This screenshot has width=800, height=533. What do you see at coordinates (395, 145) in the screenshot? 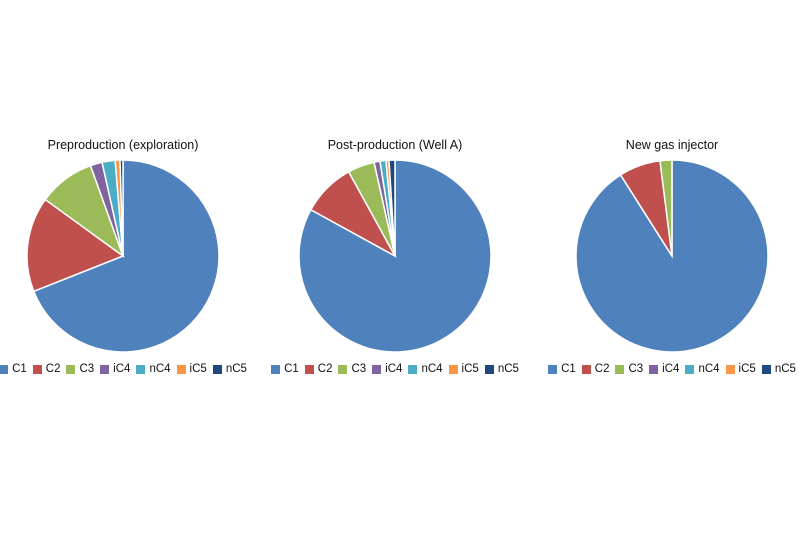
I see `chart-title: Post-production (Well A)` at bounding box center [395, 145].